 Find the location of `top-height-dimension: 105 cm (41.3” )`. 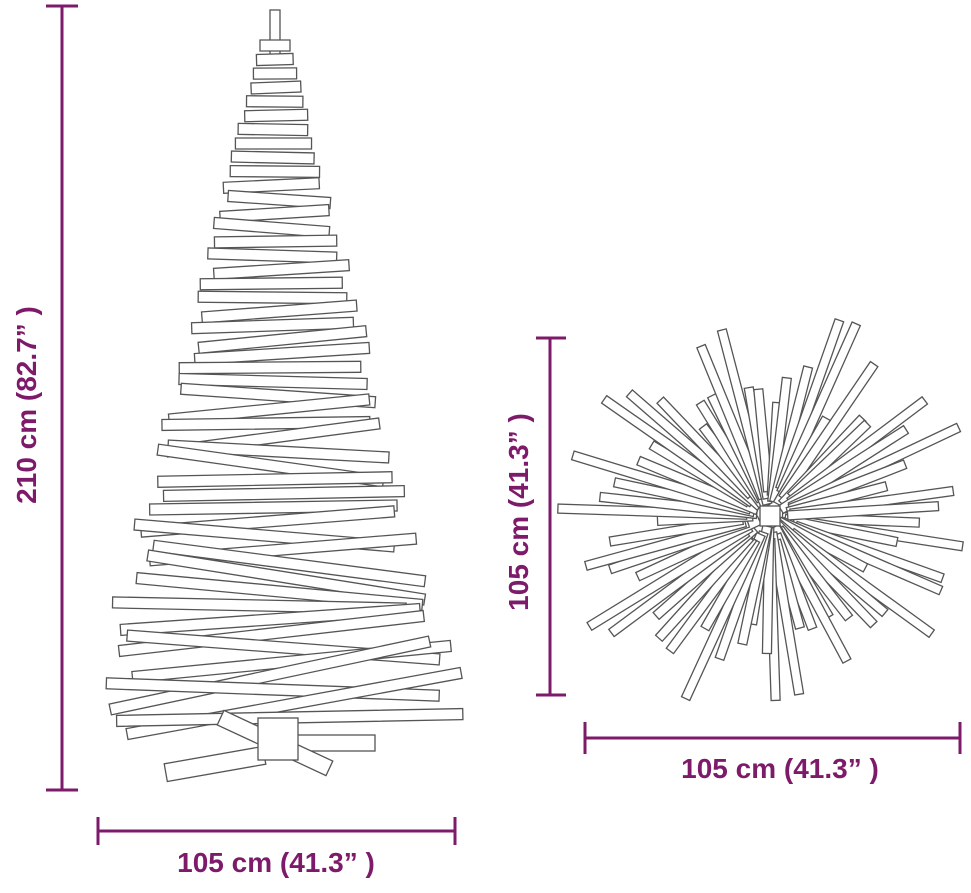

top-height-dimension: 105 cm (41.3” ) is located at coordinates (534, 516).